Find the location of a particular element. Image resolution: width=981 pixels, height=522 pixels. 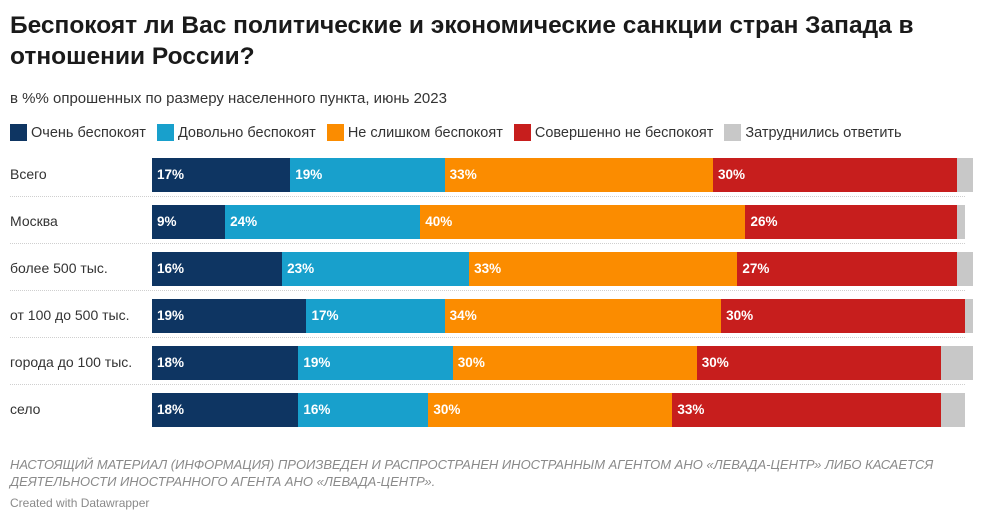

legend-item: Очень беспокоят is located at coordinates (78, 132).